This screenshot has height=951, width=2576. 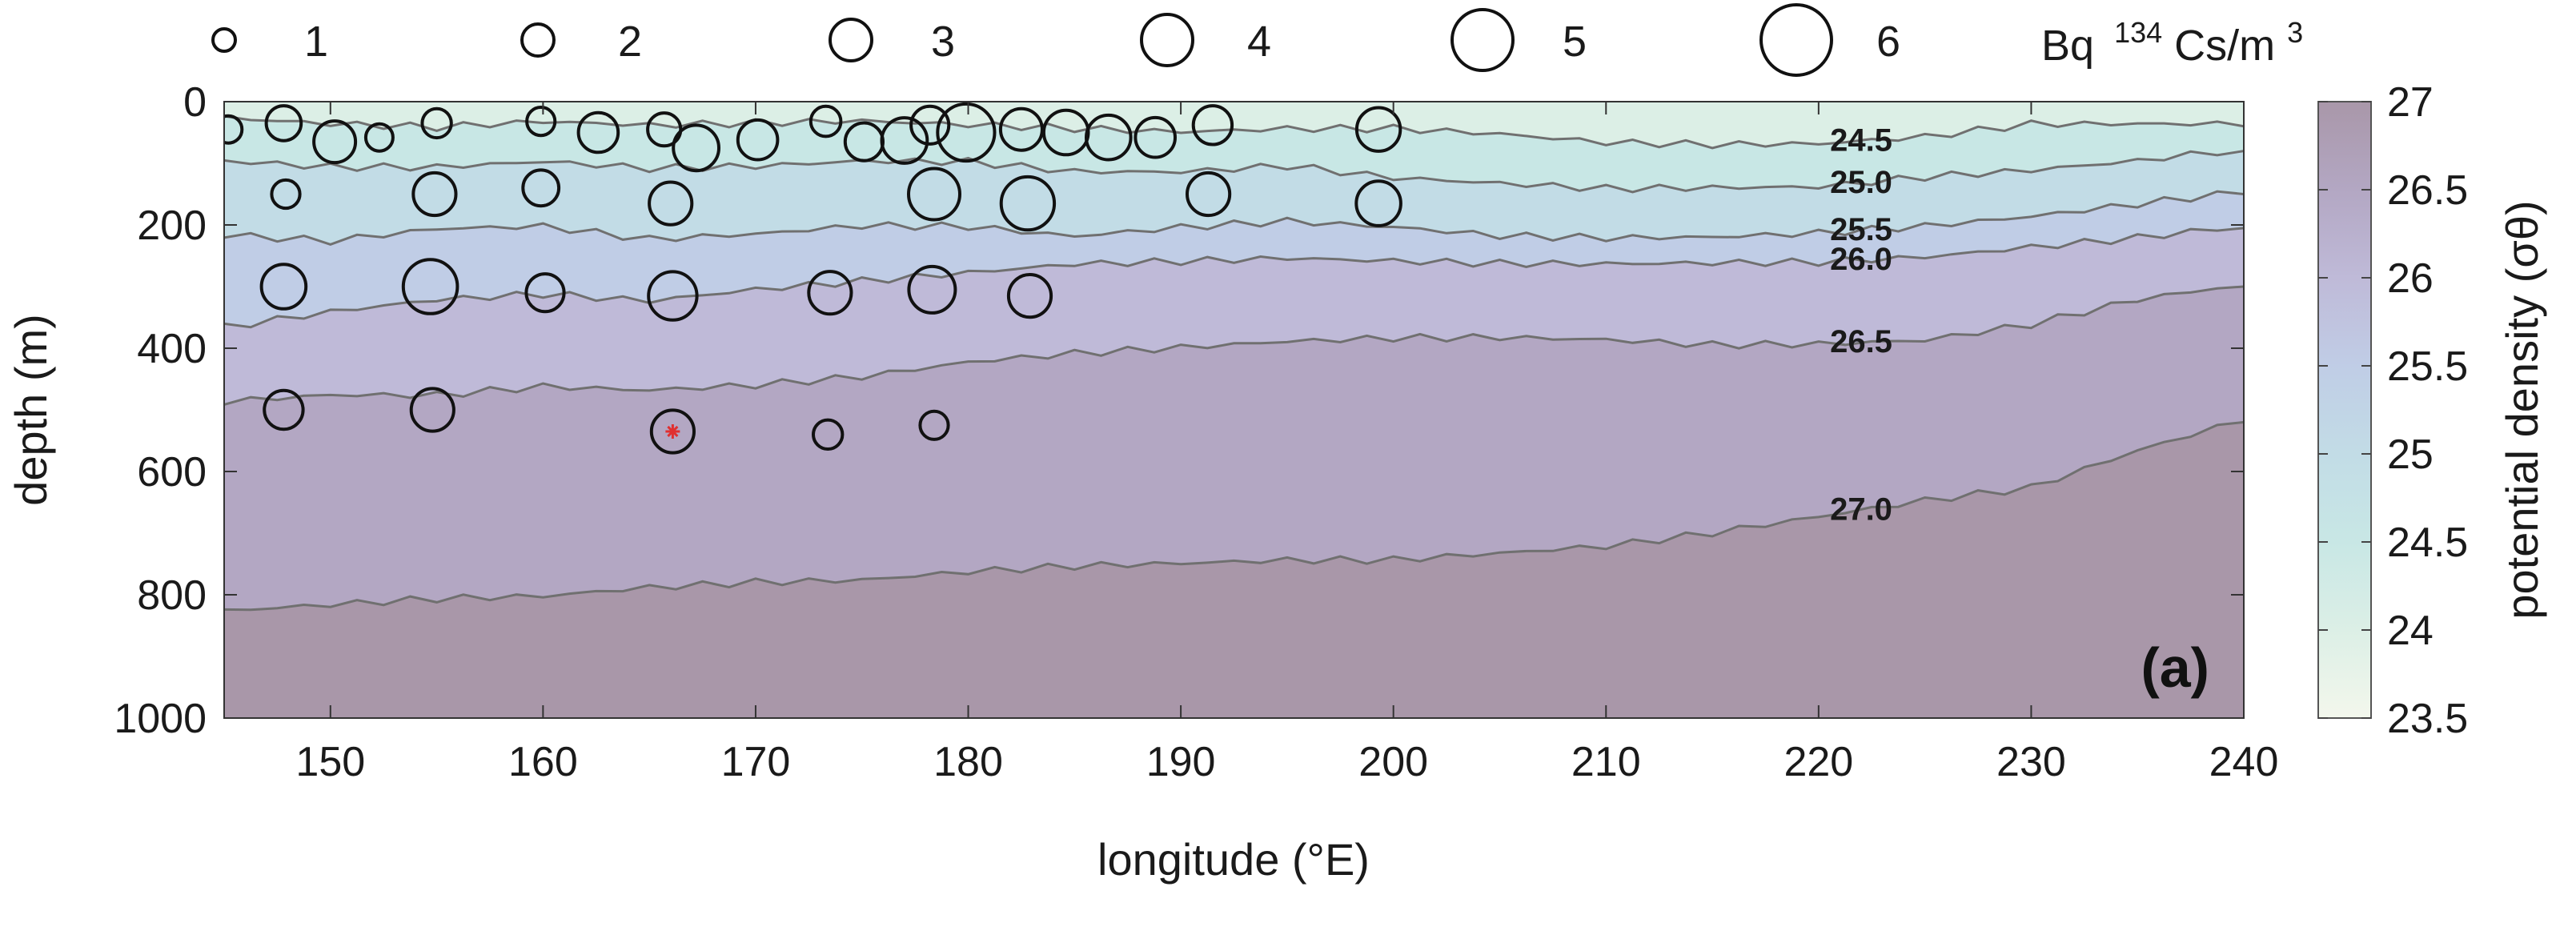 I want to click on colorbar-tick-label: 23.5, so click(x=2428, y=719).